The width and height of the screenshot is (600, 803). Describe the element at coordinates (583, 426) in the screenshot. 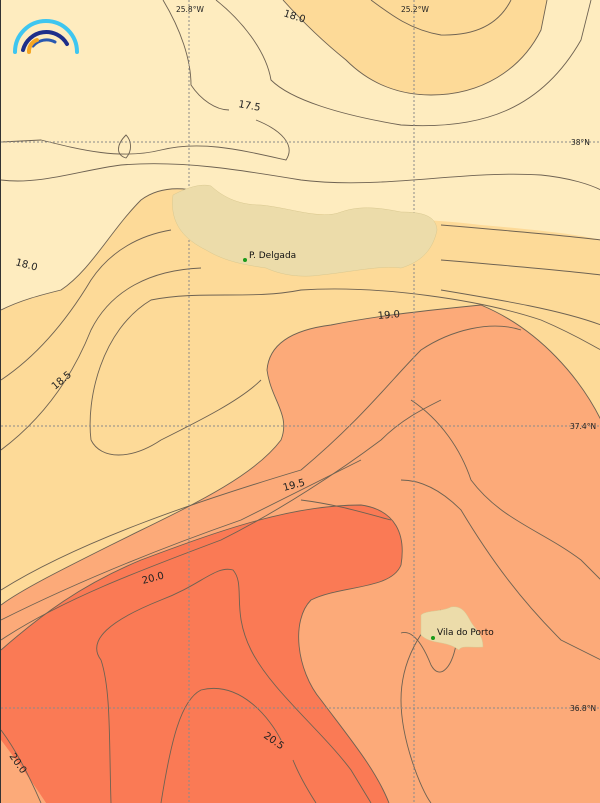

I see `lat-label: 37.4°N` at that location.